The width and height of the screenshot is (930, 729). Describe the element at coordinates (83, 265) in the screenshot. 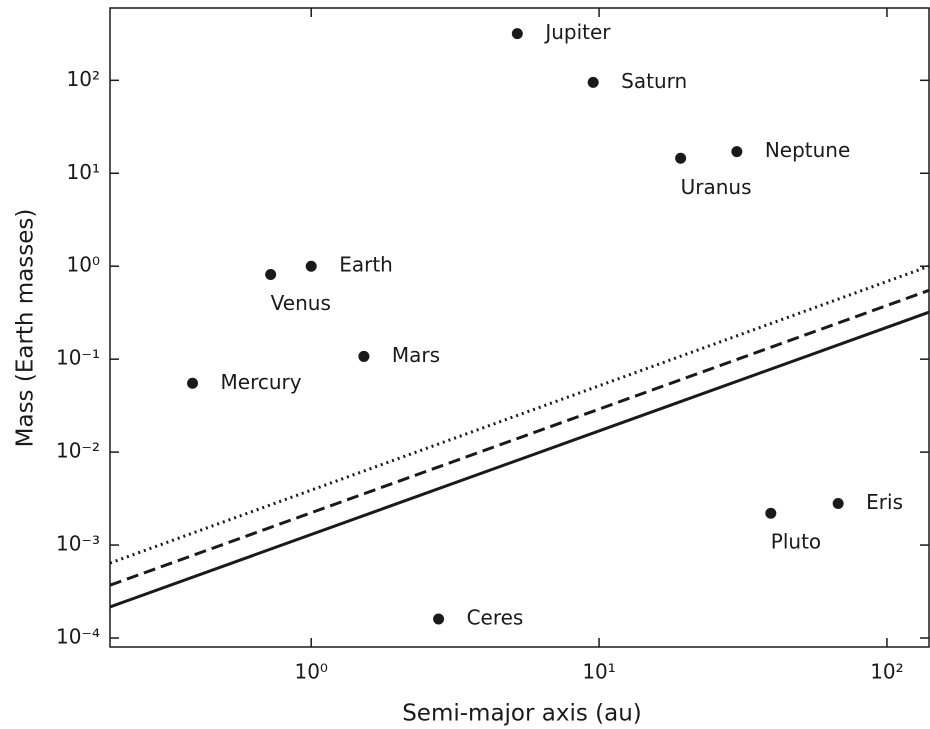

I see `y-tick-label: 10⁰` at that location.